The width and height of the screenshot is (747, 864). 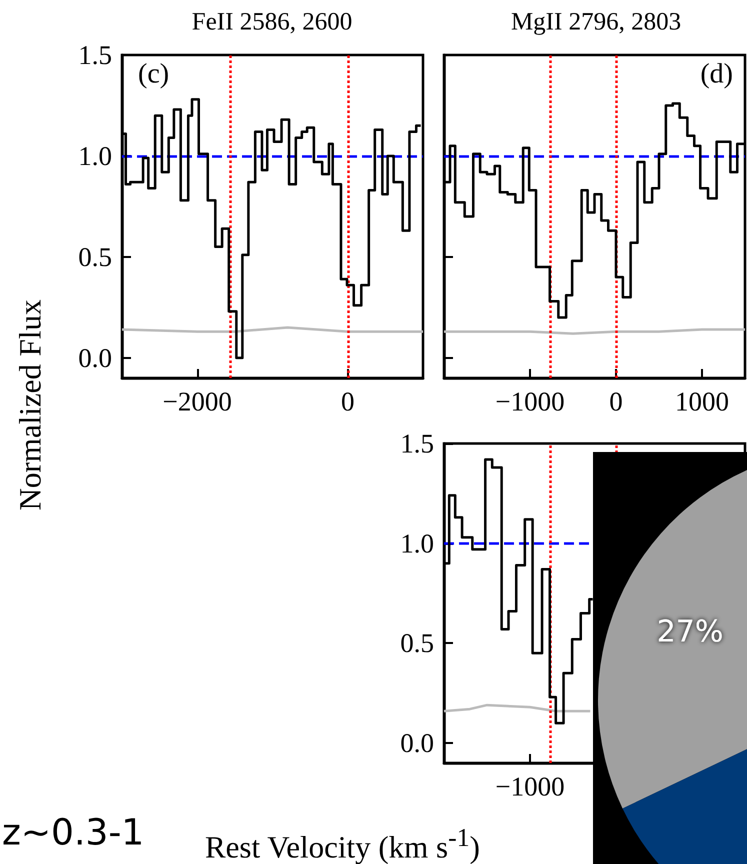 What do you see at coordinates (342, 843) in the screenshot?
I see `x-axis-title: Rest Velocity (km s$^{-1}$)` at bounding box center [342, 843].